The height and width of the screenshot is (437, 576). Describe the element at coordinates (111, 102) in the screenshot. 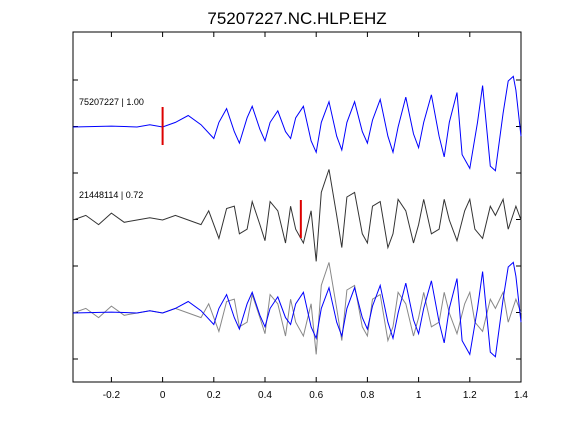

I see `trace-label: 75207227 | 1.00` at that location.